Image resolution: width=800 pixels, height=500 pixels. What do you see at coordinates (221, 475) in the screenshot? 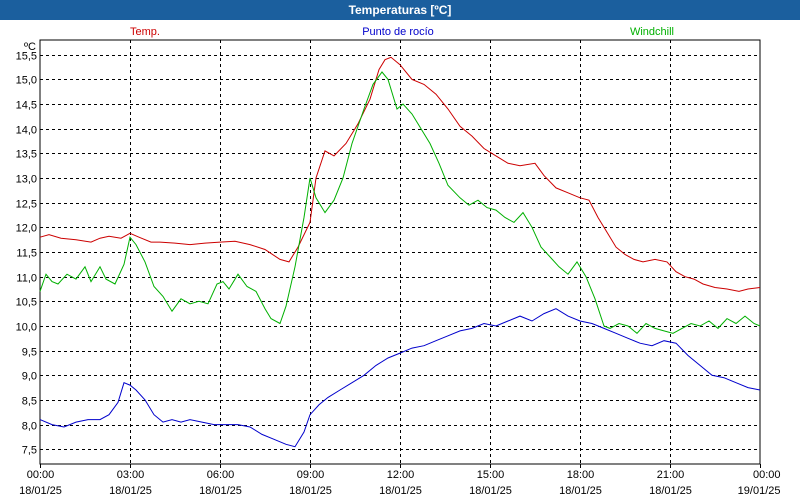
I see `x-tick-time: 06:00` at bounding box center [221, 475].